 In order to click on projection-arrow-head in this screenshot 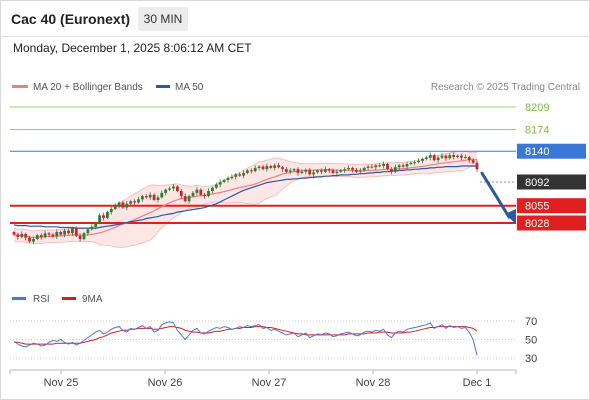, I will do `click(510, 216)`.